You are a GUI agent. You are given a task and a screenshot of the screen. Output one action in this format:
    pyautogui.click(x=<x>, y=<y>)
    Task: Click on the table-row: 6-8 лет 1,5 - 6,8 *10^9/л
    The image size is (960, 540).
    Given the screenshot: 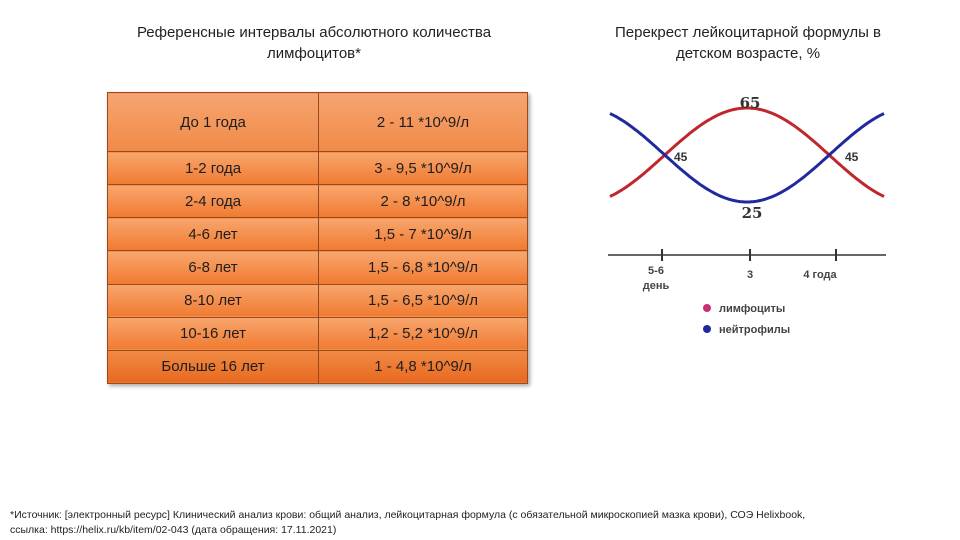 What is the action you would take?
    pyautogui.click(x=317, y=267)
    